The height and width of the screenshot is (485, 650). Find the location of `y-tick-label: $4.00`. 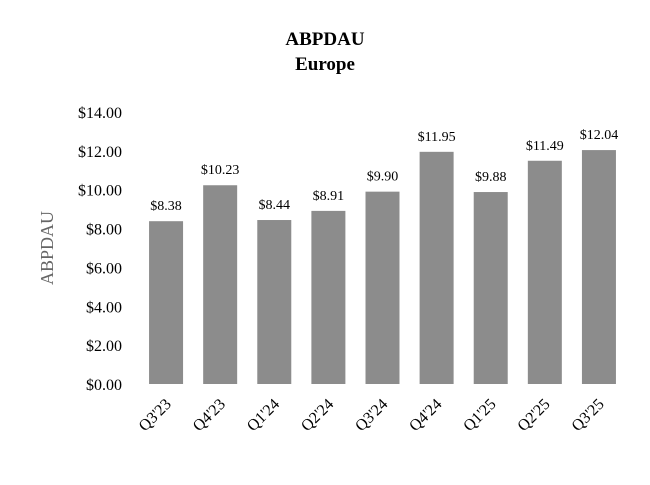

y-tick-label: $4.00 is located at coordinates (104, 307).